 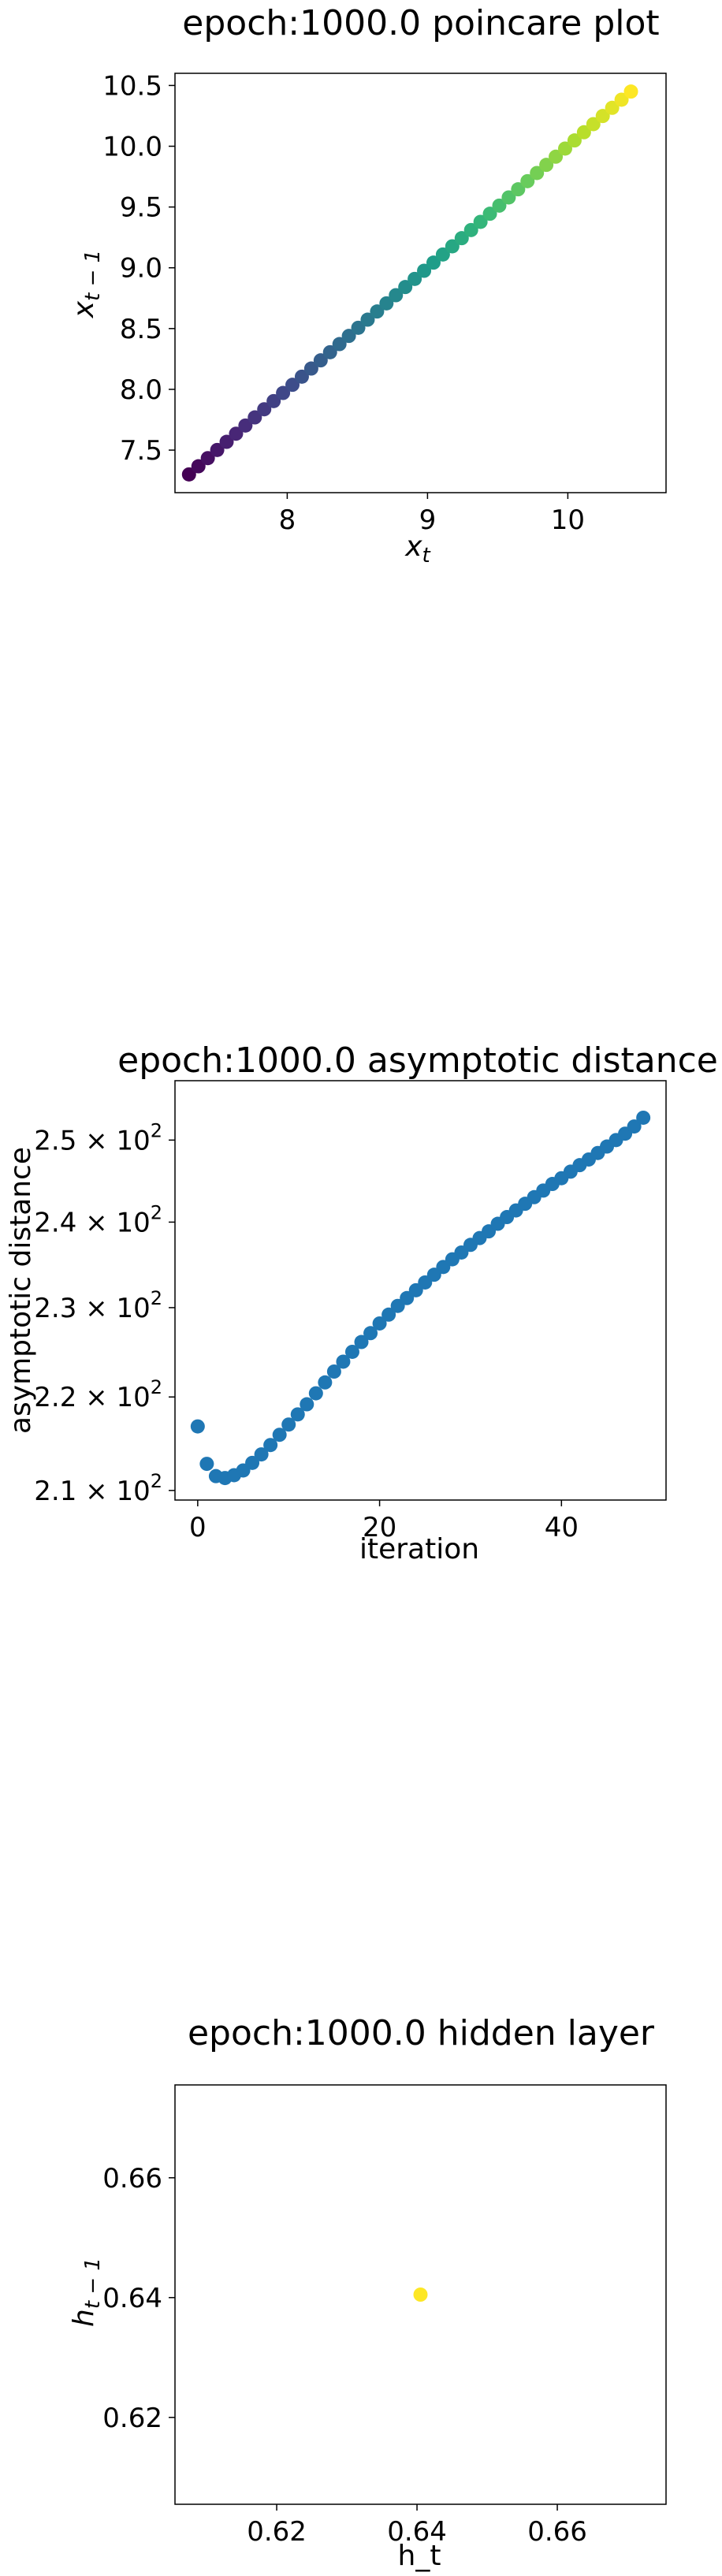 What do you see at coordinates (421, 1298) in the screenshot?
I see `asymptotic-points` at bounding box center [421, 1298].